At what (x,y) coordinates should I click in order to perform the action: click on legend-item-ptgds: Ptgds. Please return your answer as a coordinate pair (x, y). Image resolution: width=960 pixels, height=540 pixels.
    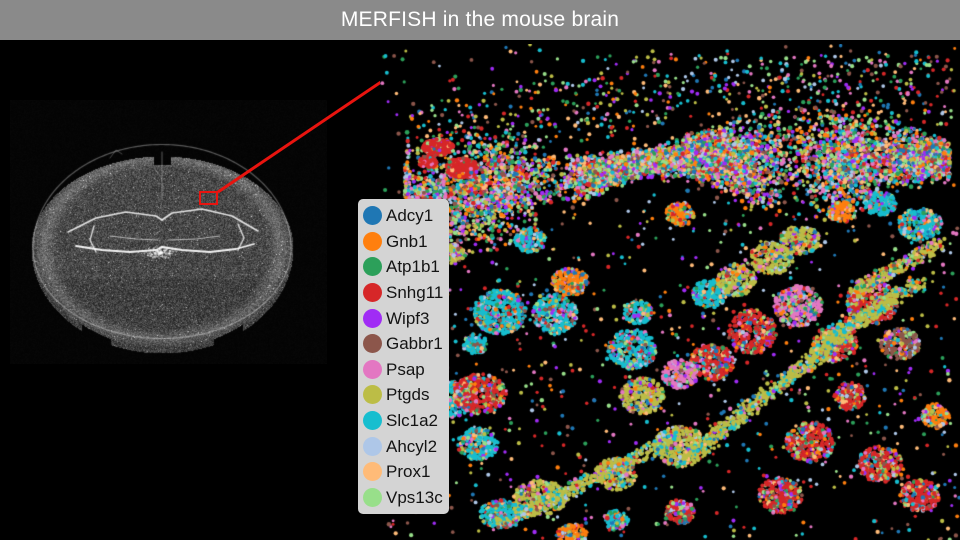
    Looking at the image, I should click on (403, 394).